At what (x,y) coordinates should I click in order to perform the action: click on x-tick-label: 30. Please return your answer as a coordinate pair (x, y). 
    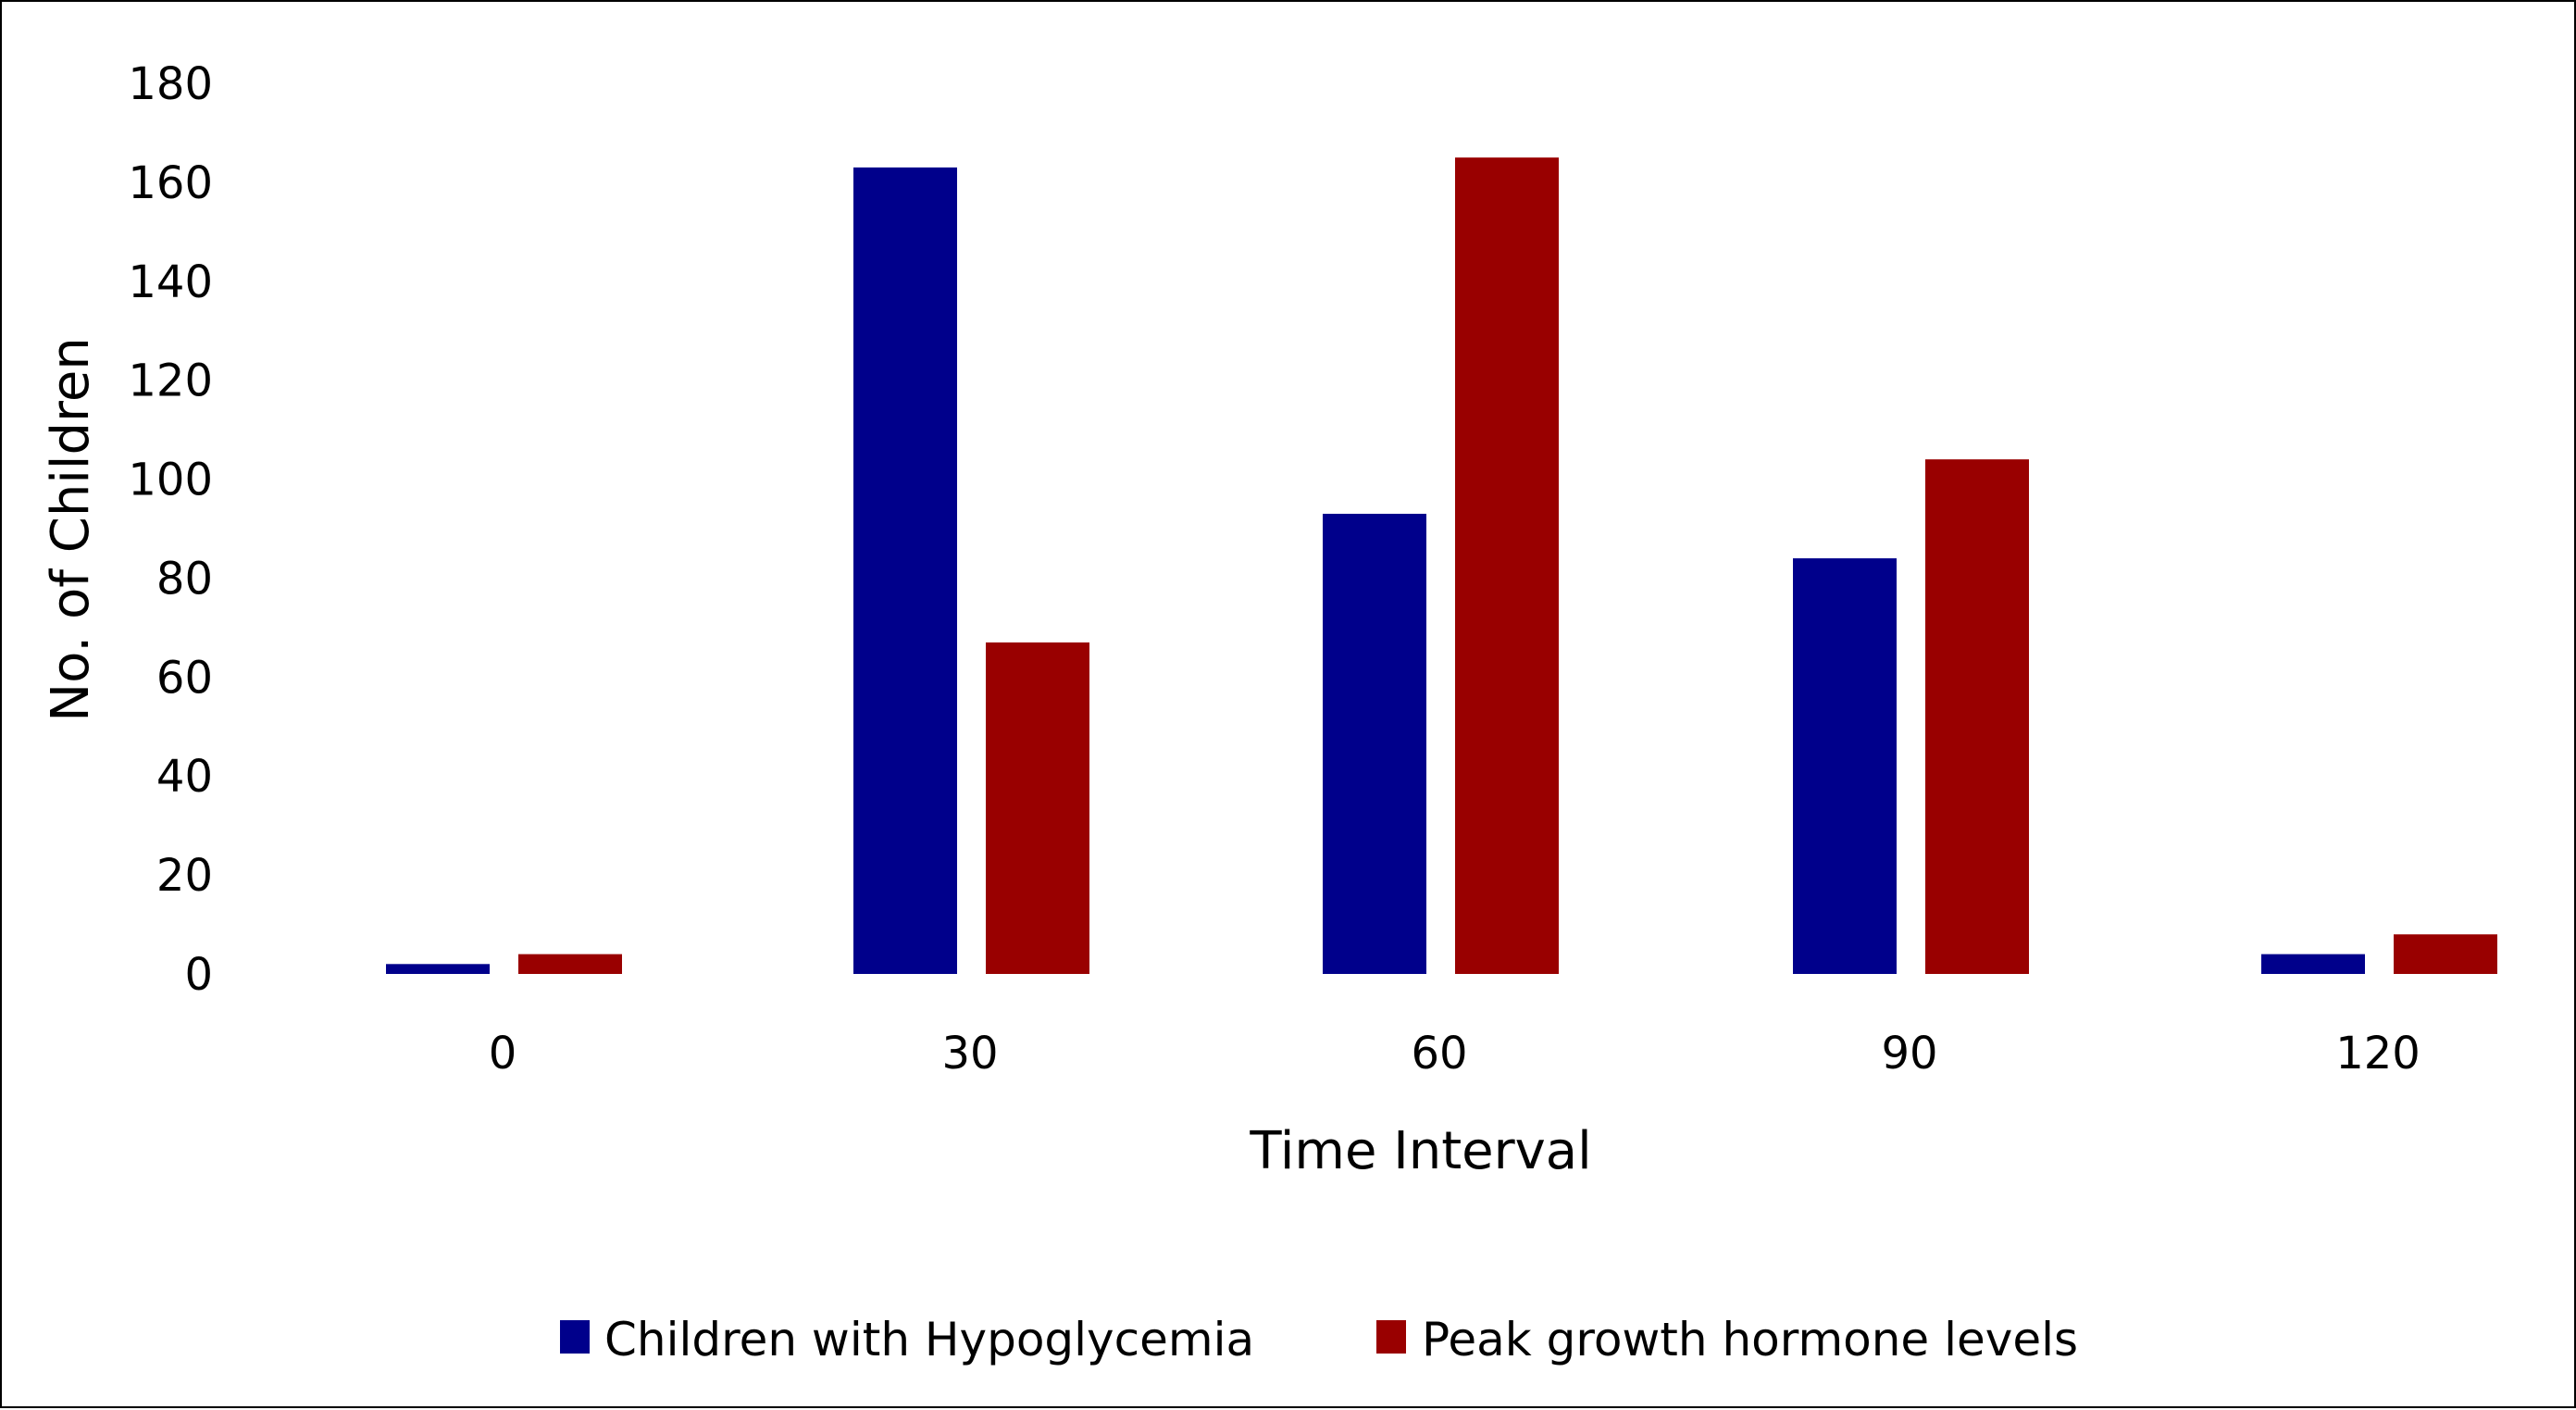
    Looking at the image, I should click on (969, 1053).